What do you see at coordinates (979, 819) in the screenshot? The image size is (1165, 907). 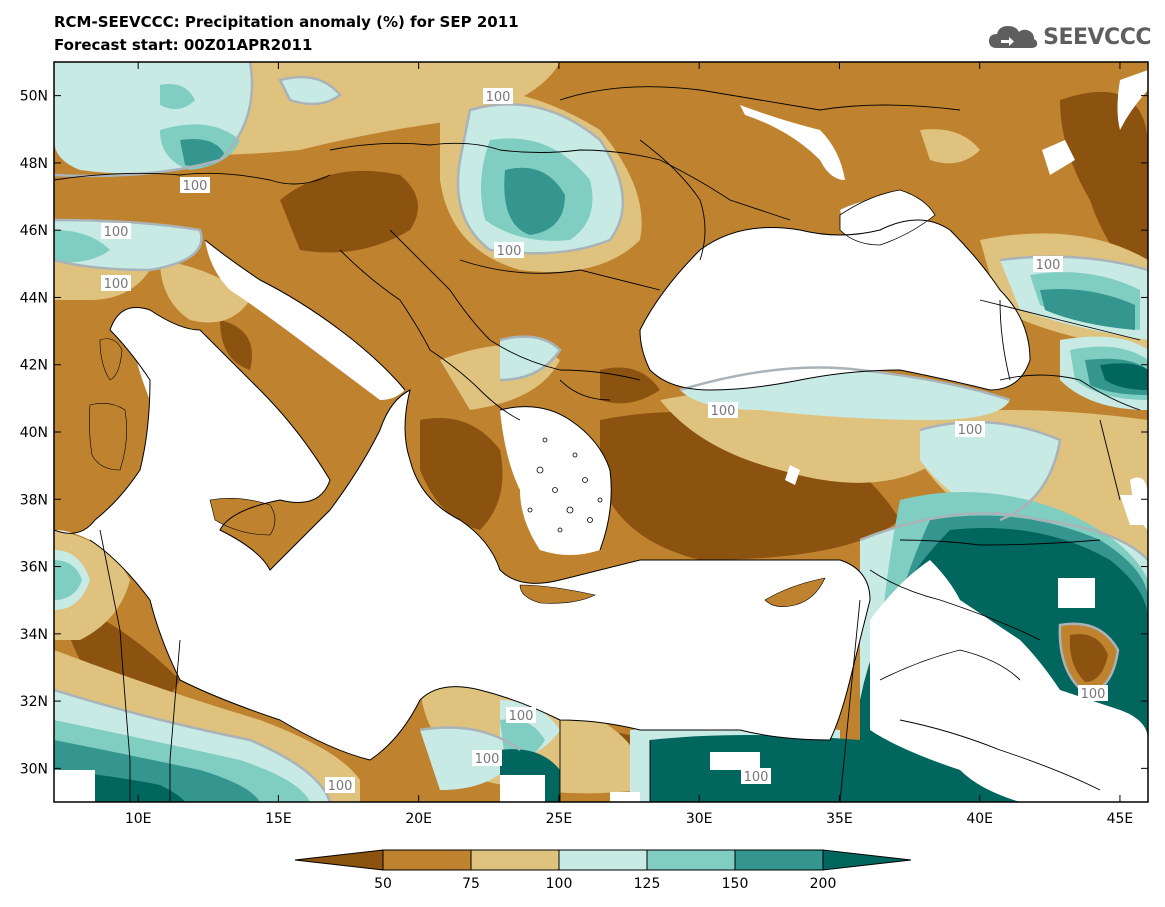 I see `lon-tick-label: 40E` at bounding box center [979, 819].